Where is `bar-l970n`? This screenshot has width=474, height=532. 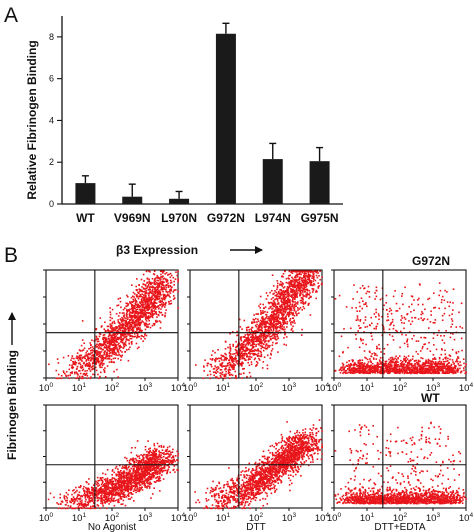 bar-l970n is located at coordinates (179, 201).